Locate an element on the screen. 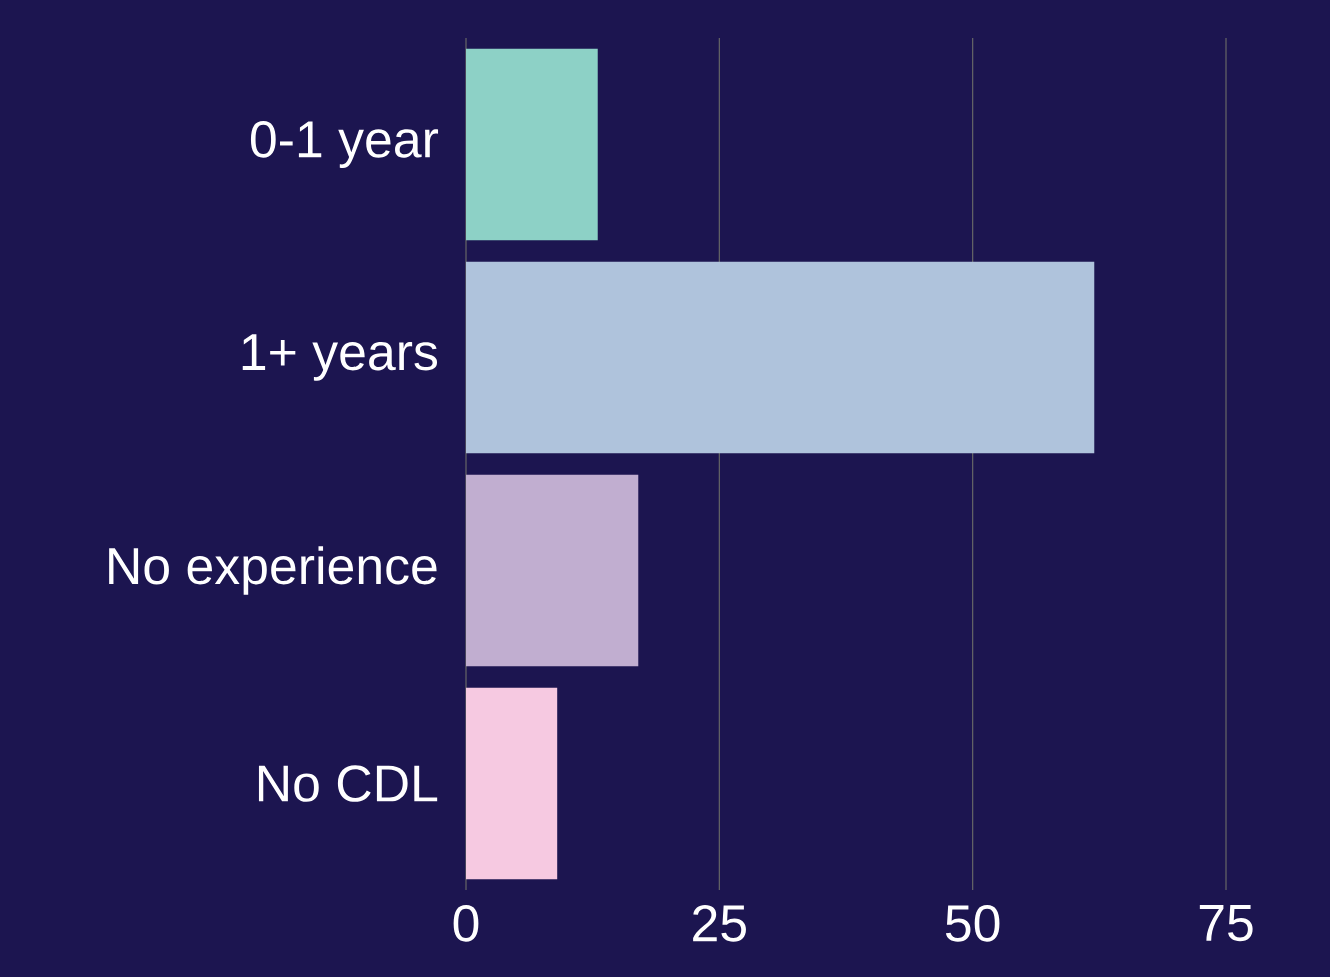 The width and height of the screenshot is (1330, 977). y-tick-label: No CDL is located at coordinates (348, 783).